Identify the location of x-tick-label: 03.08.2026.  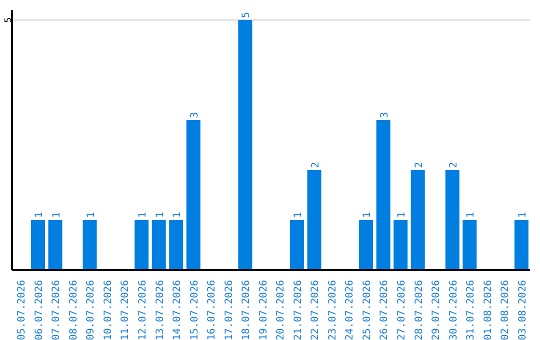
(522, 310).